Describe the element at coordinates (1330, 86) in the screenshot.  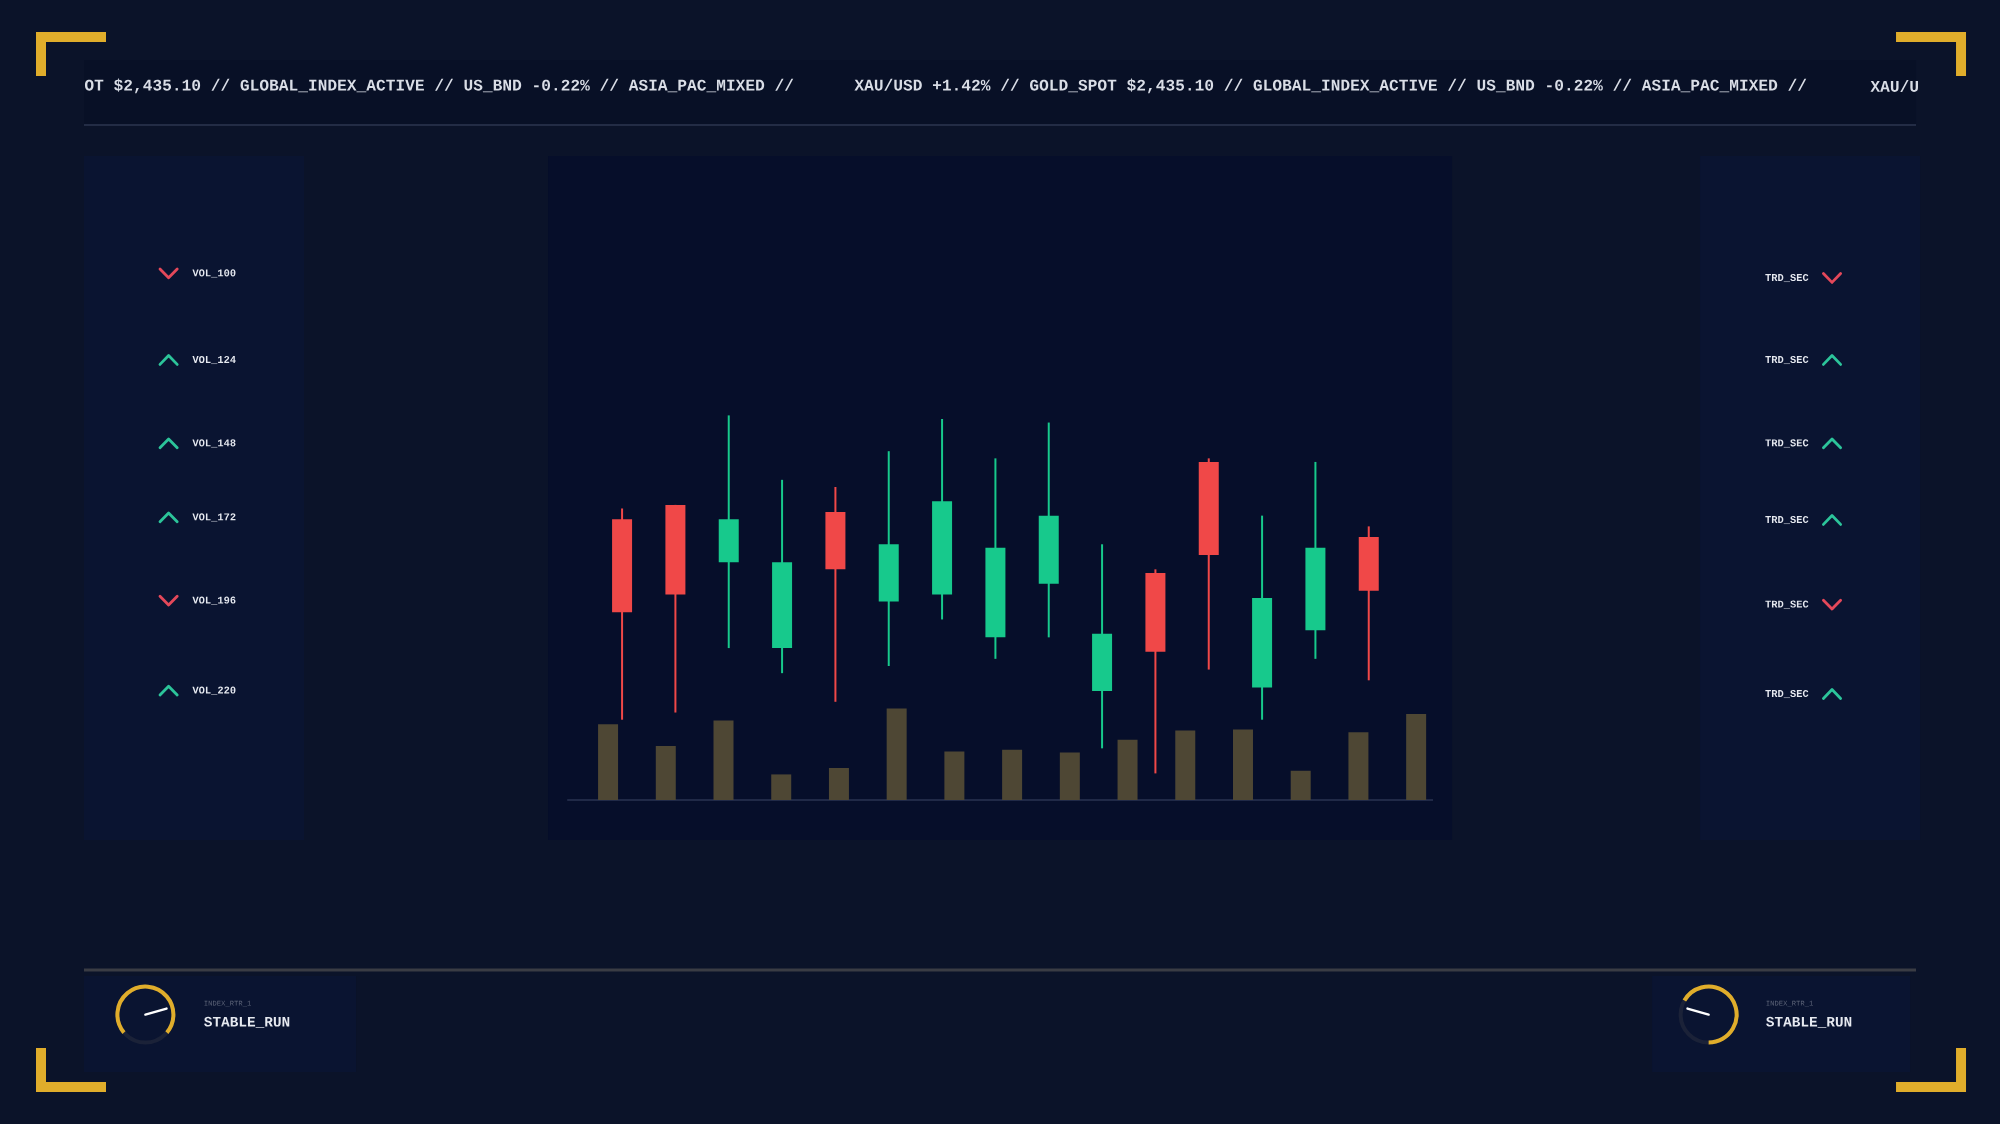
I see `text: XAU/USD +1.42% // GOLD_SPOT $2,435.10 // GLOBAL_INDEX_ACTIVE // US_BND -0.22% // ASIA_PAC_MIXED //` at that location.